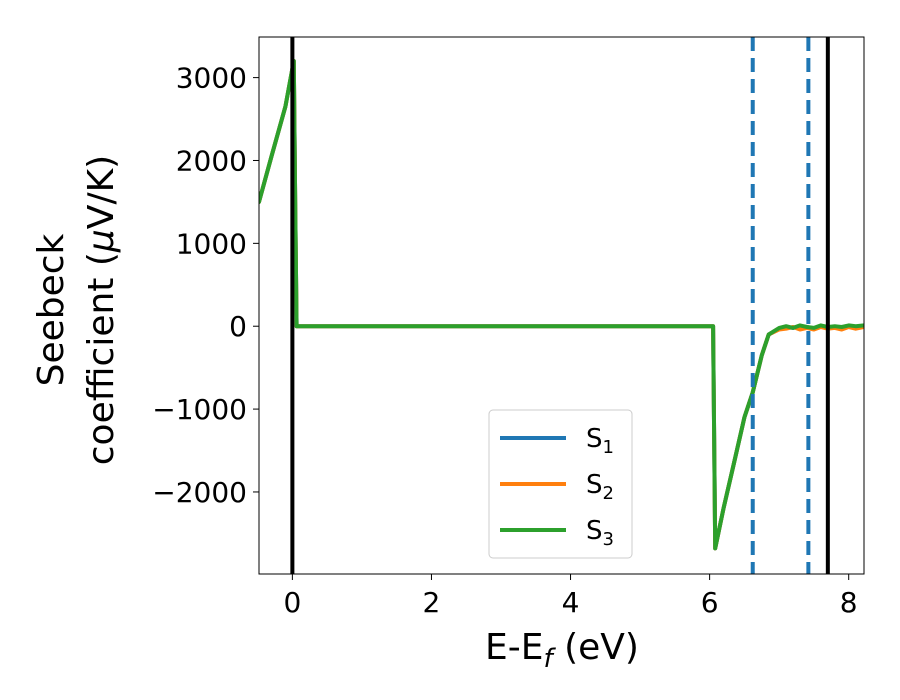 The image size is (900, 700). Describe the element at coordinates (76, 310) in the screenshot. I see `y-axis-label: Seebeck coefficient (μV/K)` at that location.